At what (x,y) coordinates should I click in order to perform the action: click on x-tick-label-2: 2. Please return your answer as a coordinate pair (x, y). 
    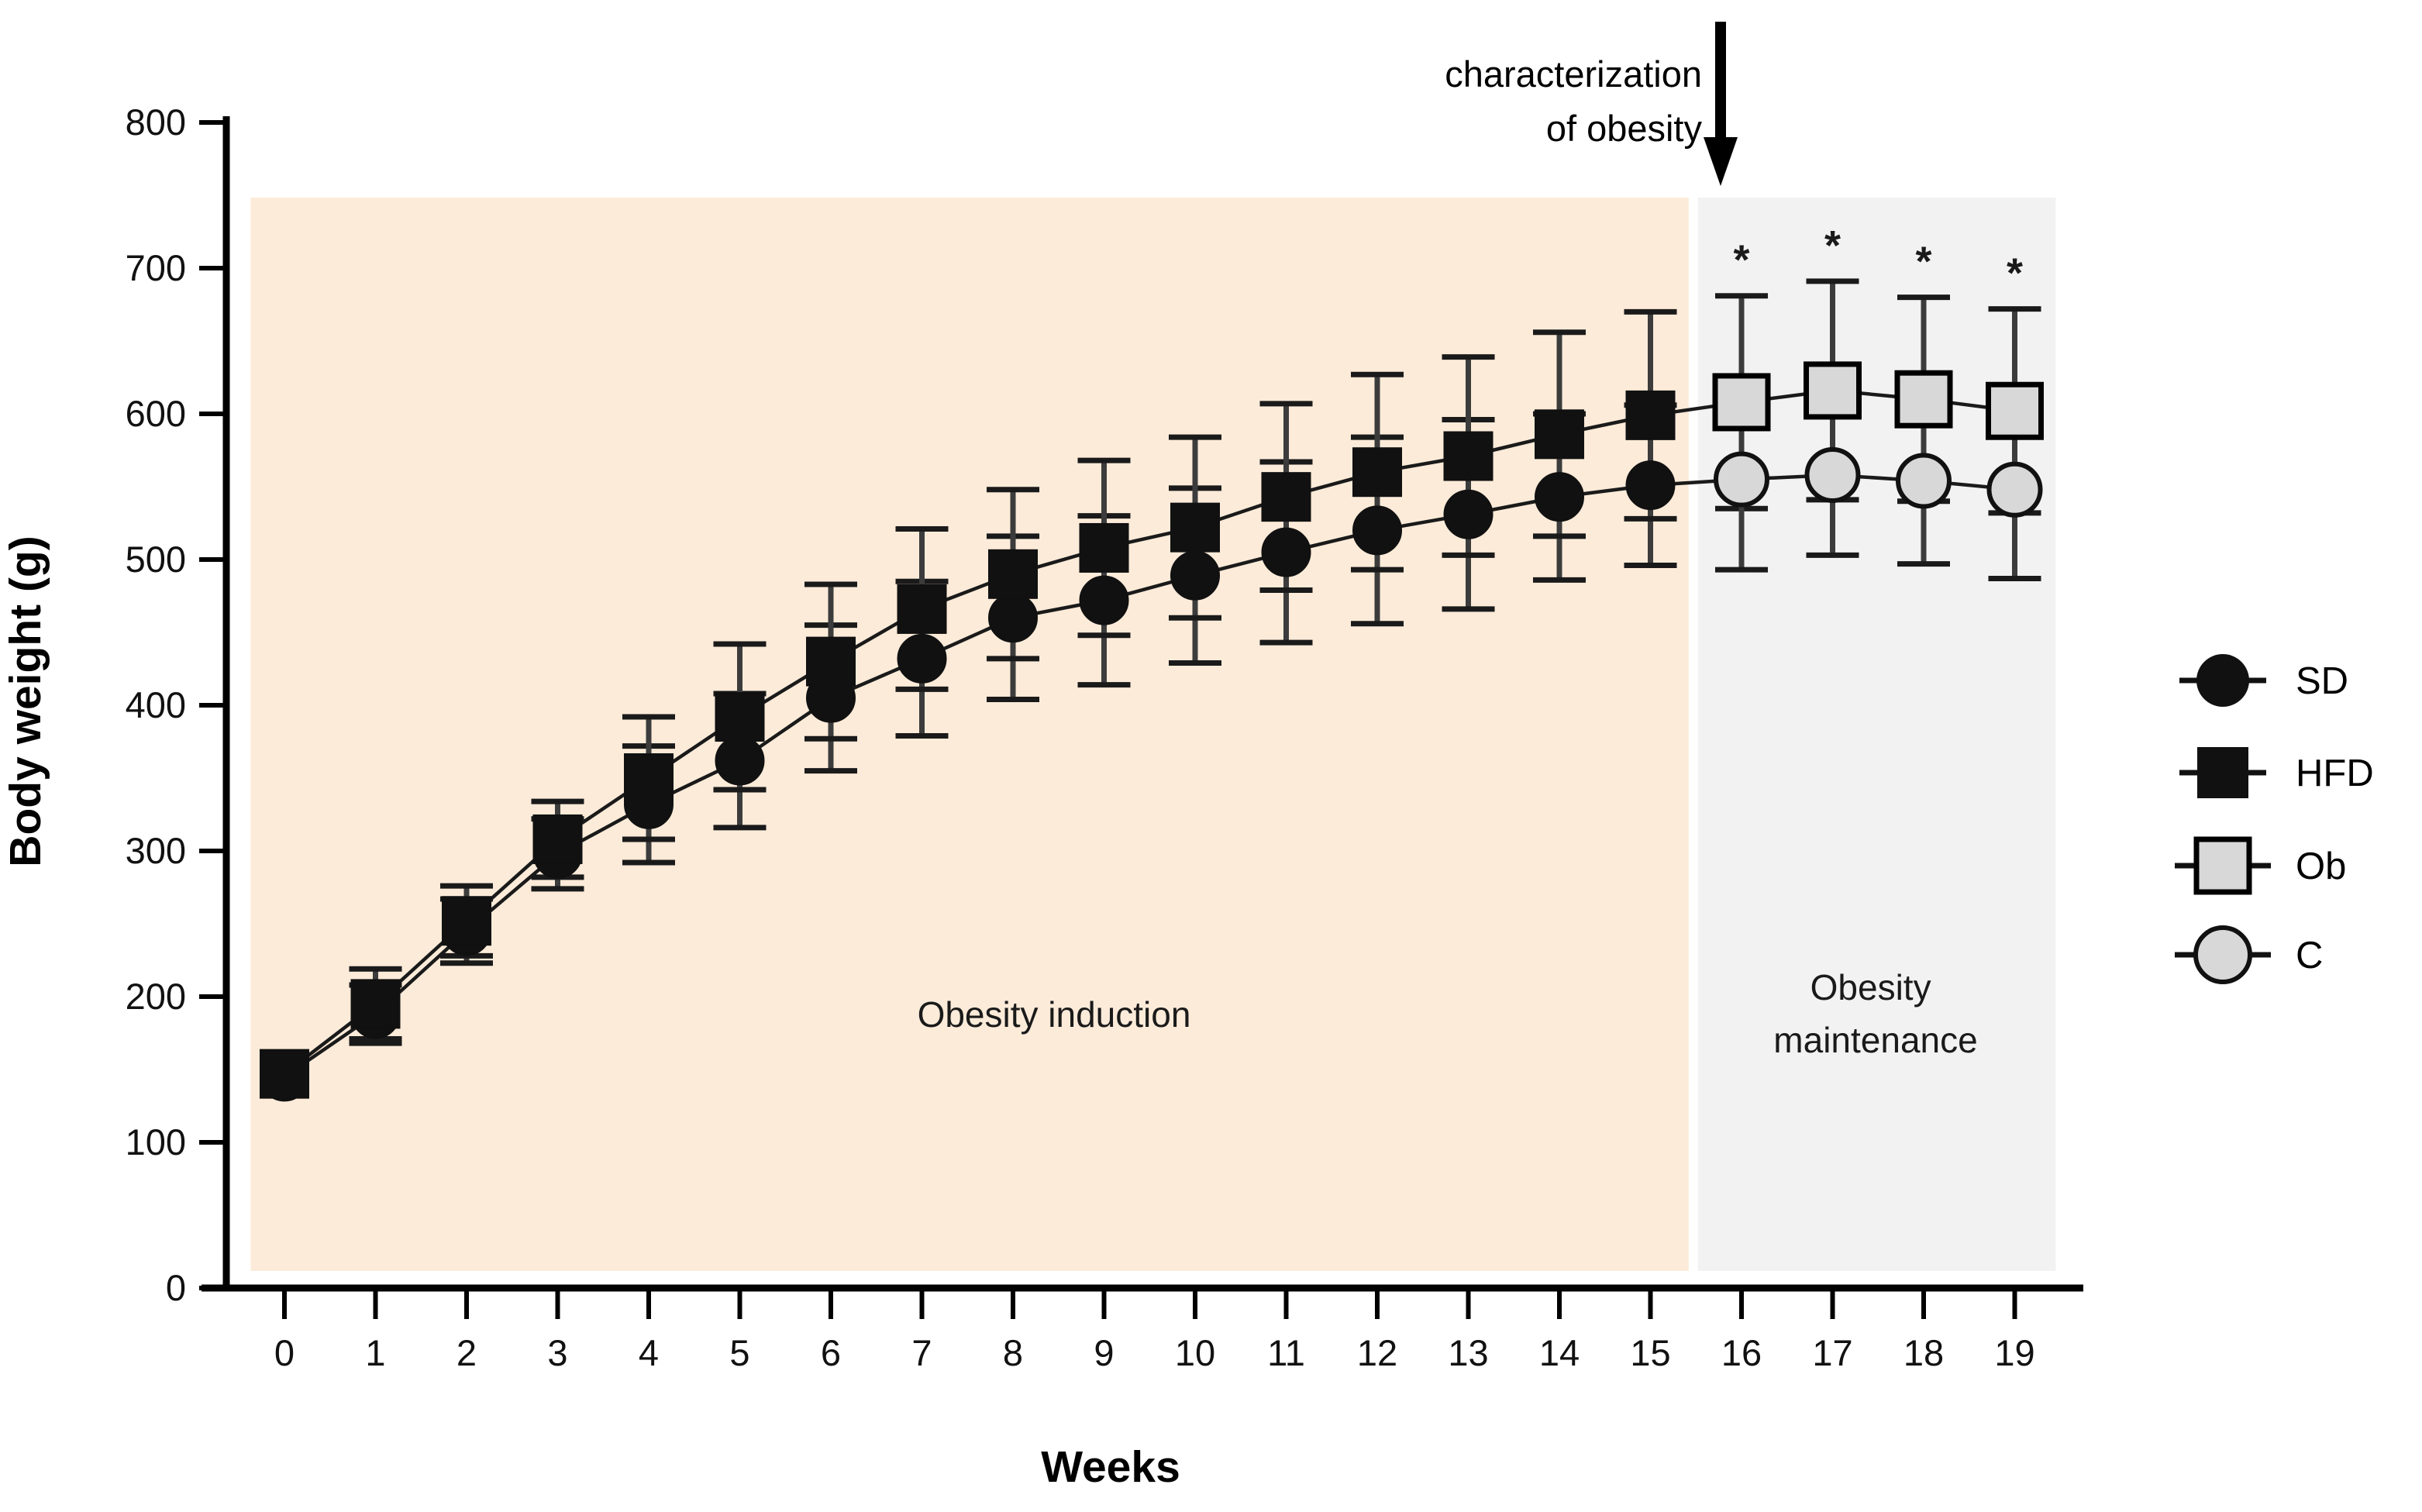
    Looking at the image, I should click on (466, 1352).